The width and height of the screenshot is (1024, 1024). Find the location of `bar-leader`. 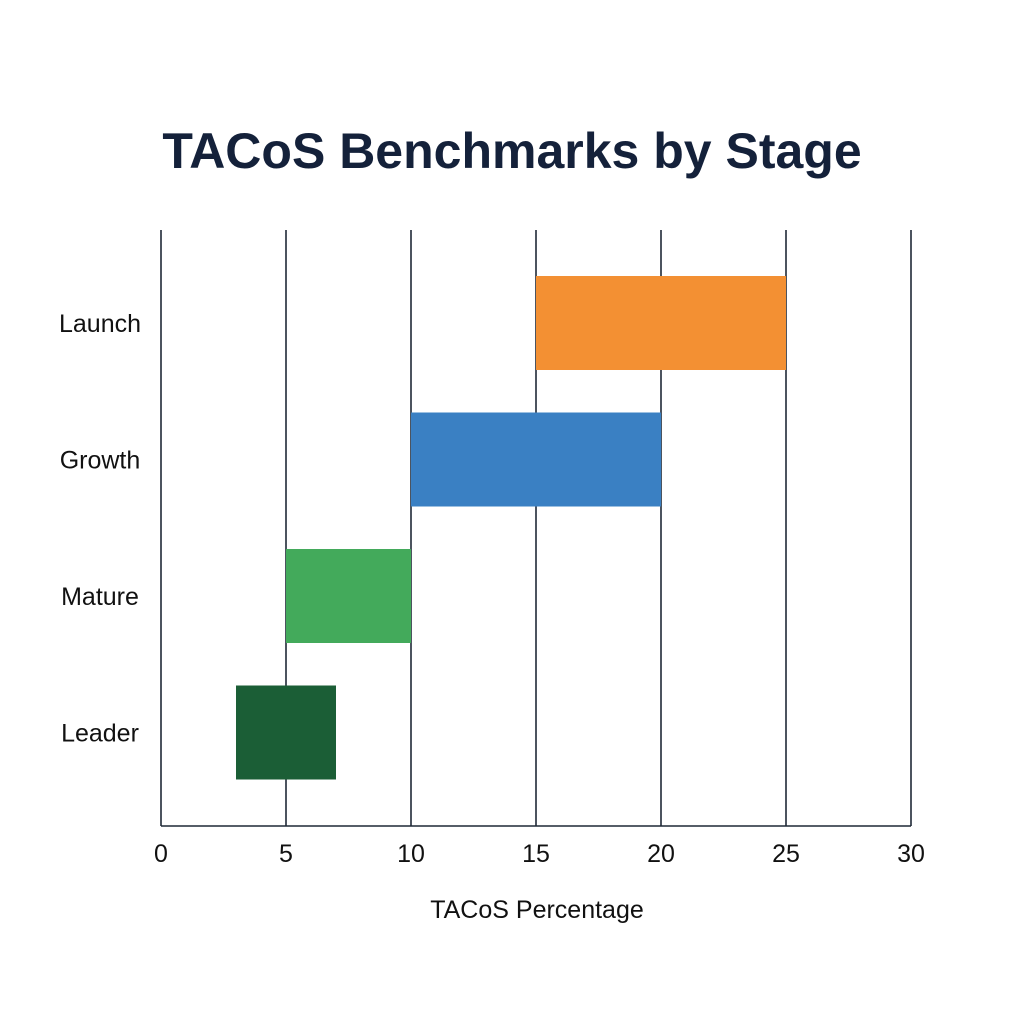

bar-leader is located at coordinates (286, 732).